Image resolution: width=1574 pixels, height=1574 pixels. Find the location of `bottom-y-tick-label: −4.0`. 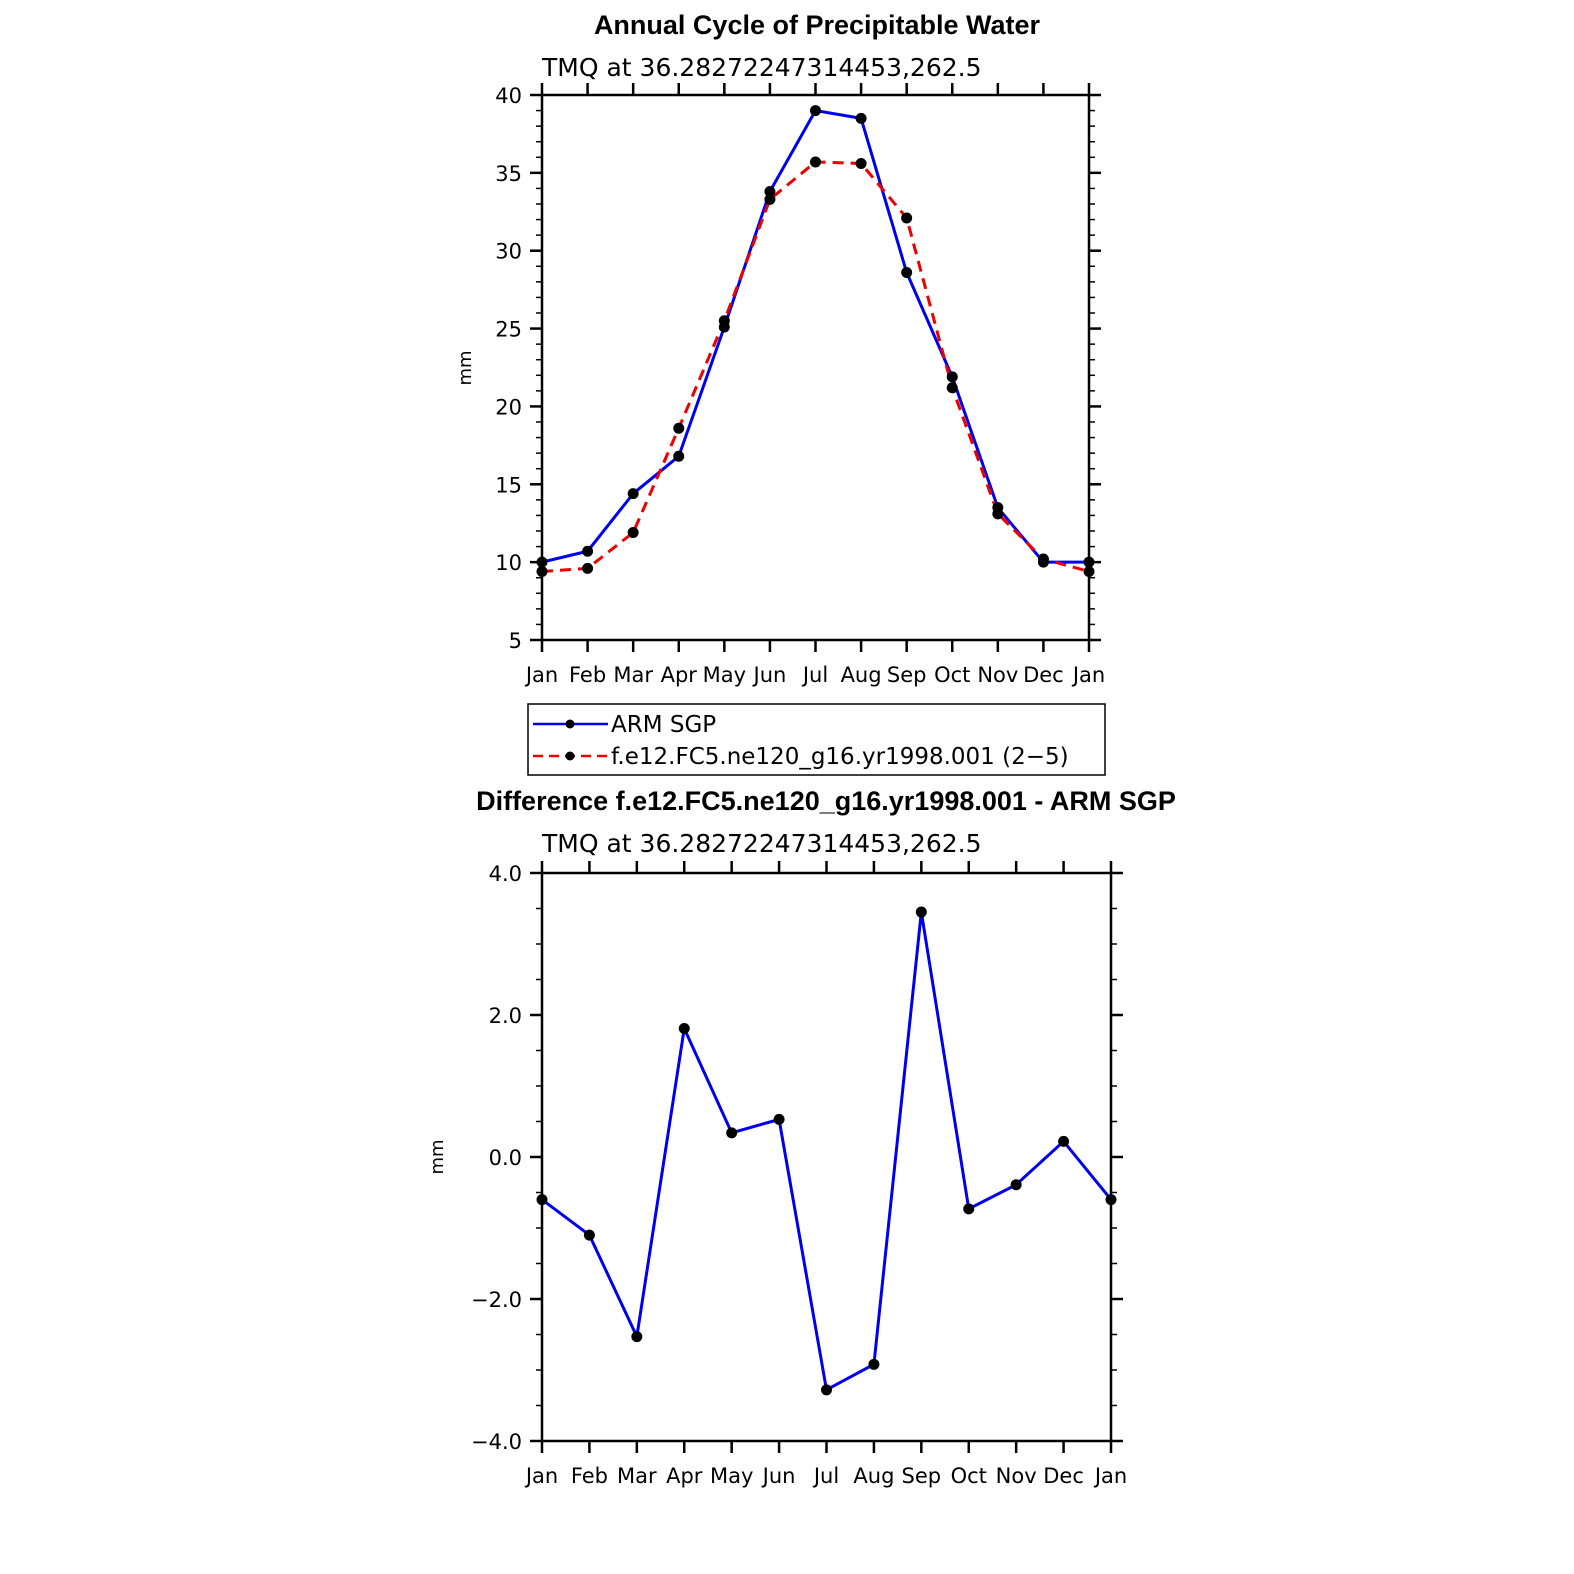

bottom-y-tick-label: −4.0 is located at coordinates (496, 1442).